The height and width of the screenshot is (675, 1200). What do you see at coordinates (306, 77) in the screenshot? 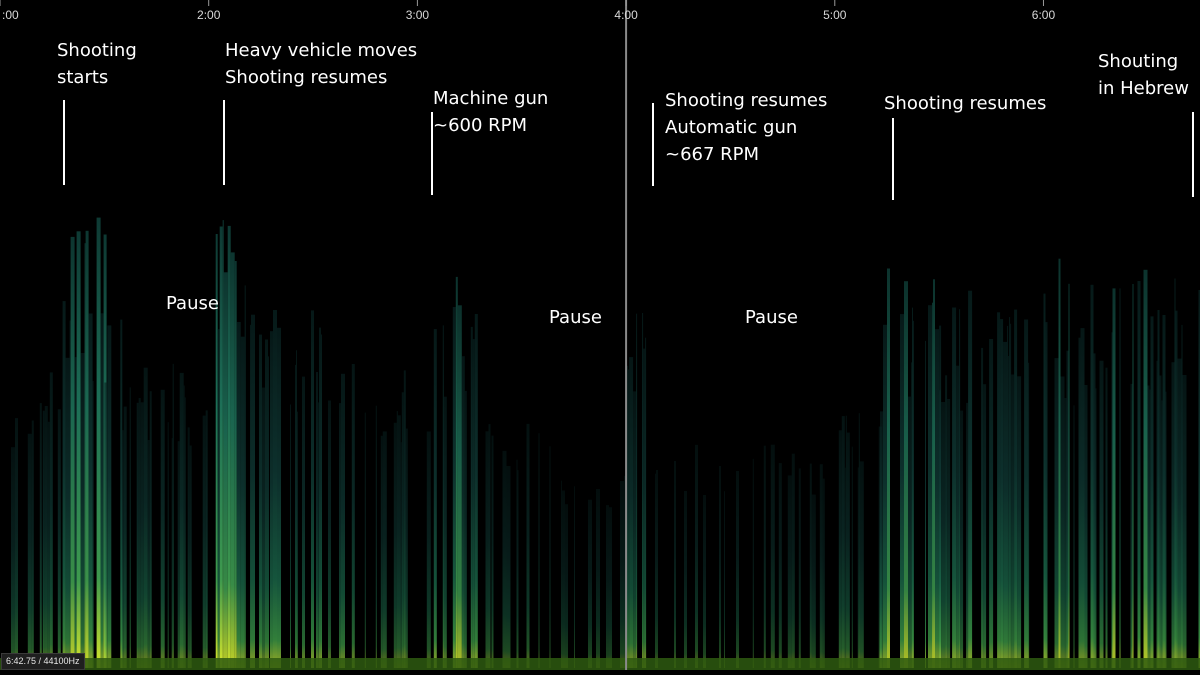
I see `annotation-line: Shooting resumes` at bounding box center [306, 77].